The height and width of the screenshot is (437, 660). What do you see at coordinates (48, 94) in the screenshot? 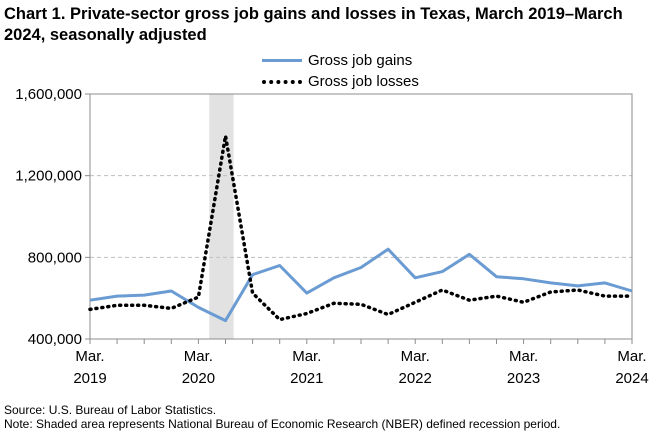
I see `y-tick-label: 1,600,000` at bounding box center [48, 94].